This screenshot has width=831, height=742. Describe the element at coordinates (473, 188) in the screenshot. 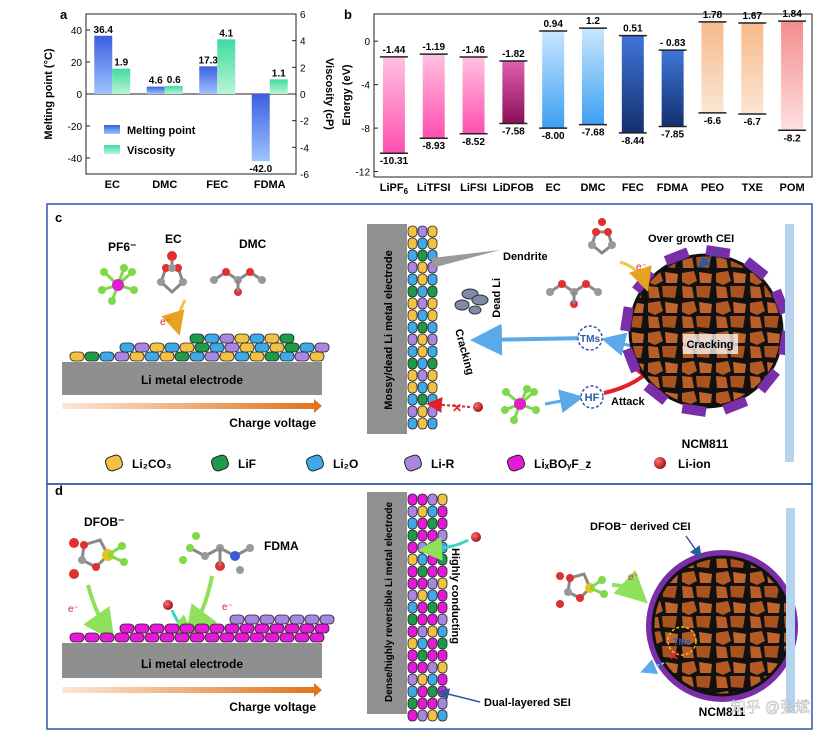

I see `x-tick-label-main: LiFSI` at that location.